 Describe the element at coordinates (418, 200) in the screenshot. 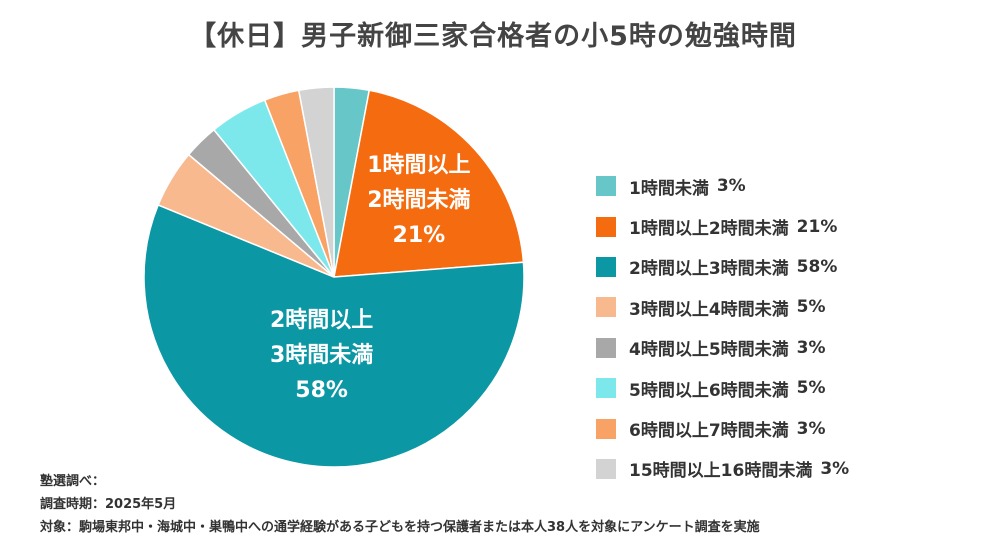

I see `slice-label-2-line-2: 2時間未満` at that location.